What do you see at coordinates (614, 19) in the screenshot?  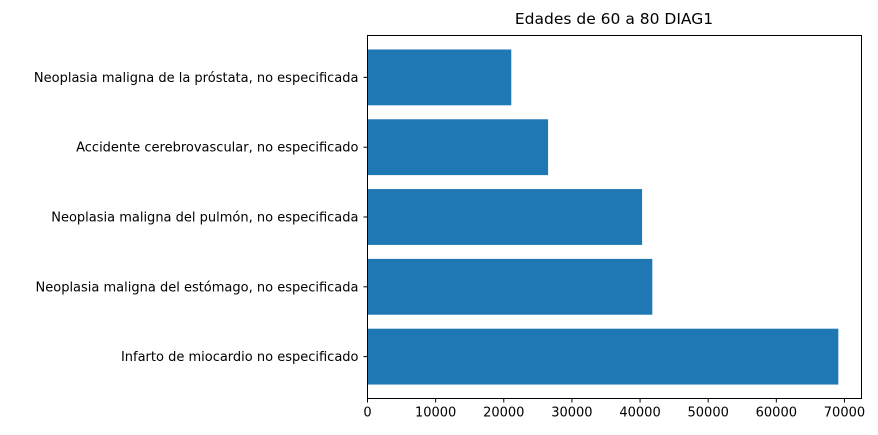 I see `chart-title: Edades de 60 a 80 DIAG1` at bounding box center [614, 19].